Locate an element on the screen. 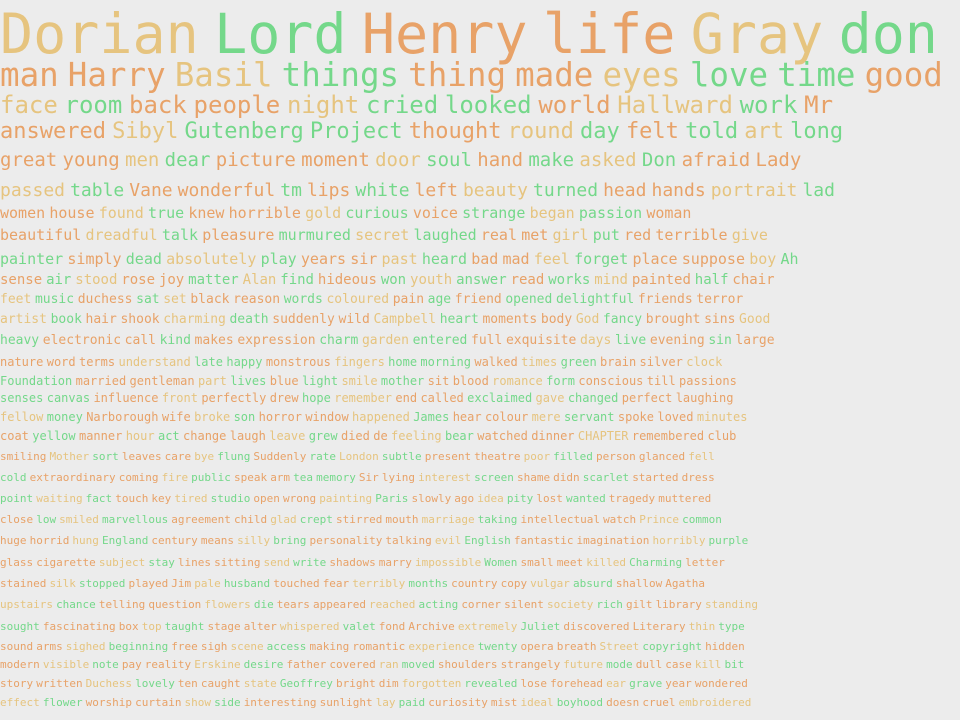 The width and height of the screenshot is (960, 720). cloud-word: life is located at coordinates (609, 34).